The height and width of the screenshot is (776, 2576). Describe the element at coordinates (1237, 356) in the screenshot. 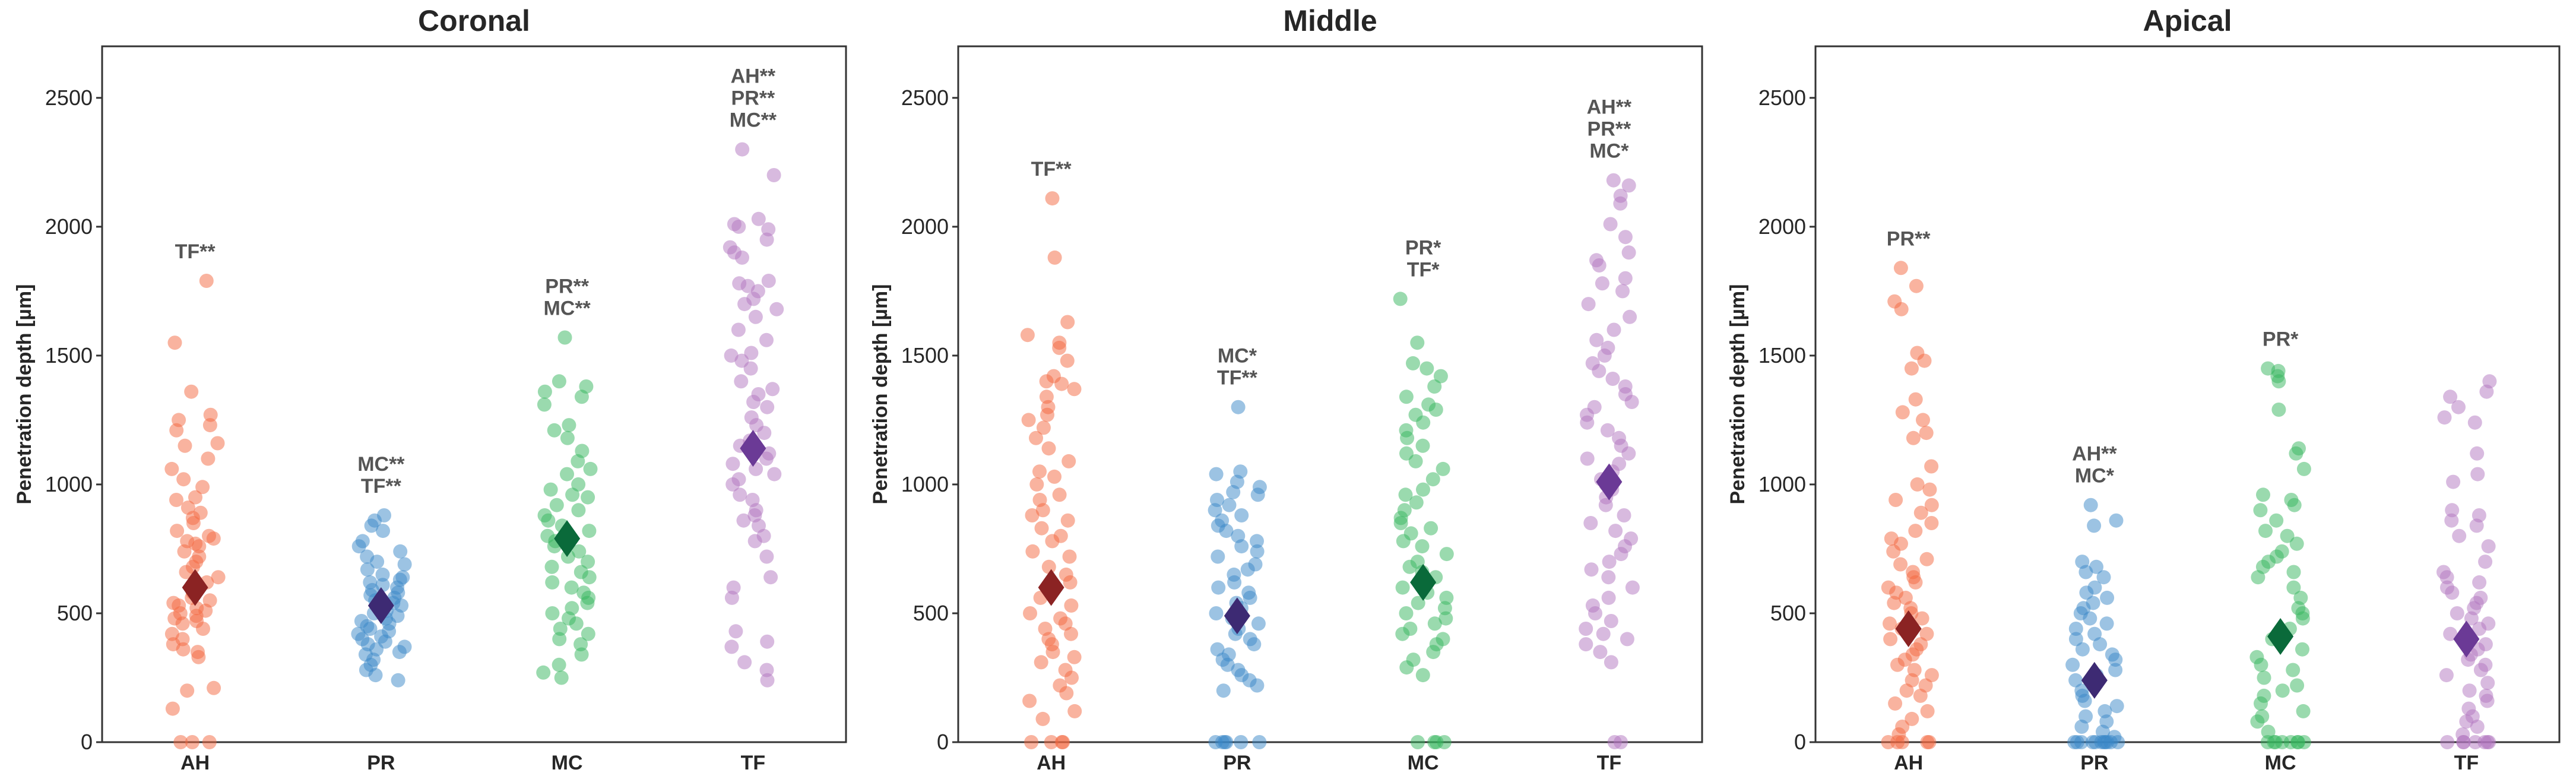

I see `significance-label: MC*` at that location.